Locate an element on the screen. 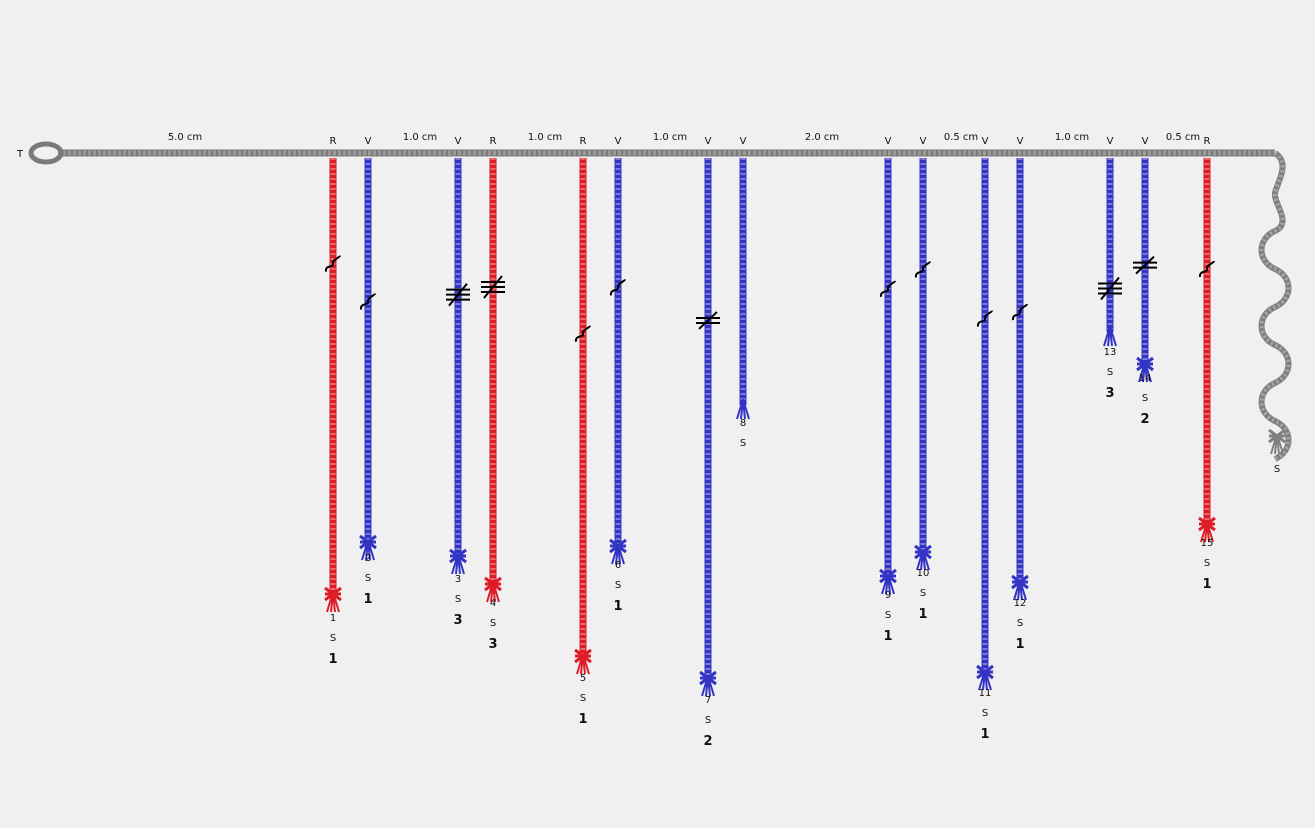 This screenshot has width=1315, height=828. cord-number: 4 is located at coordinates (493, 603).